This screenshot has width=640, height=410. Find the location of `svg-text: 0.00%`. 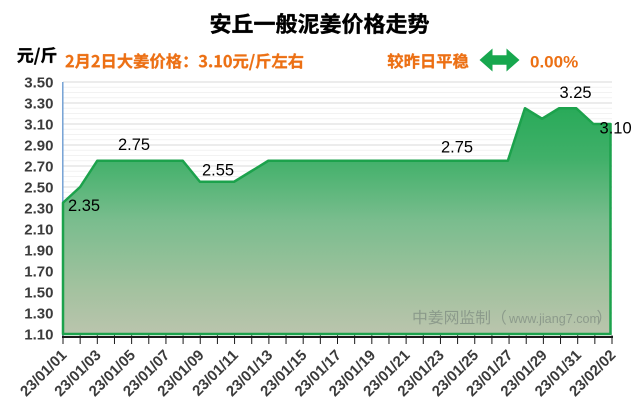

svg-text: 0.00% is located at coordinates (554, 61).